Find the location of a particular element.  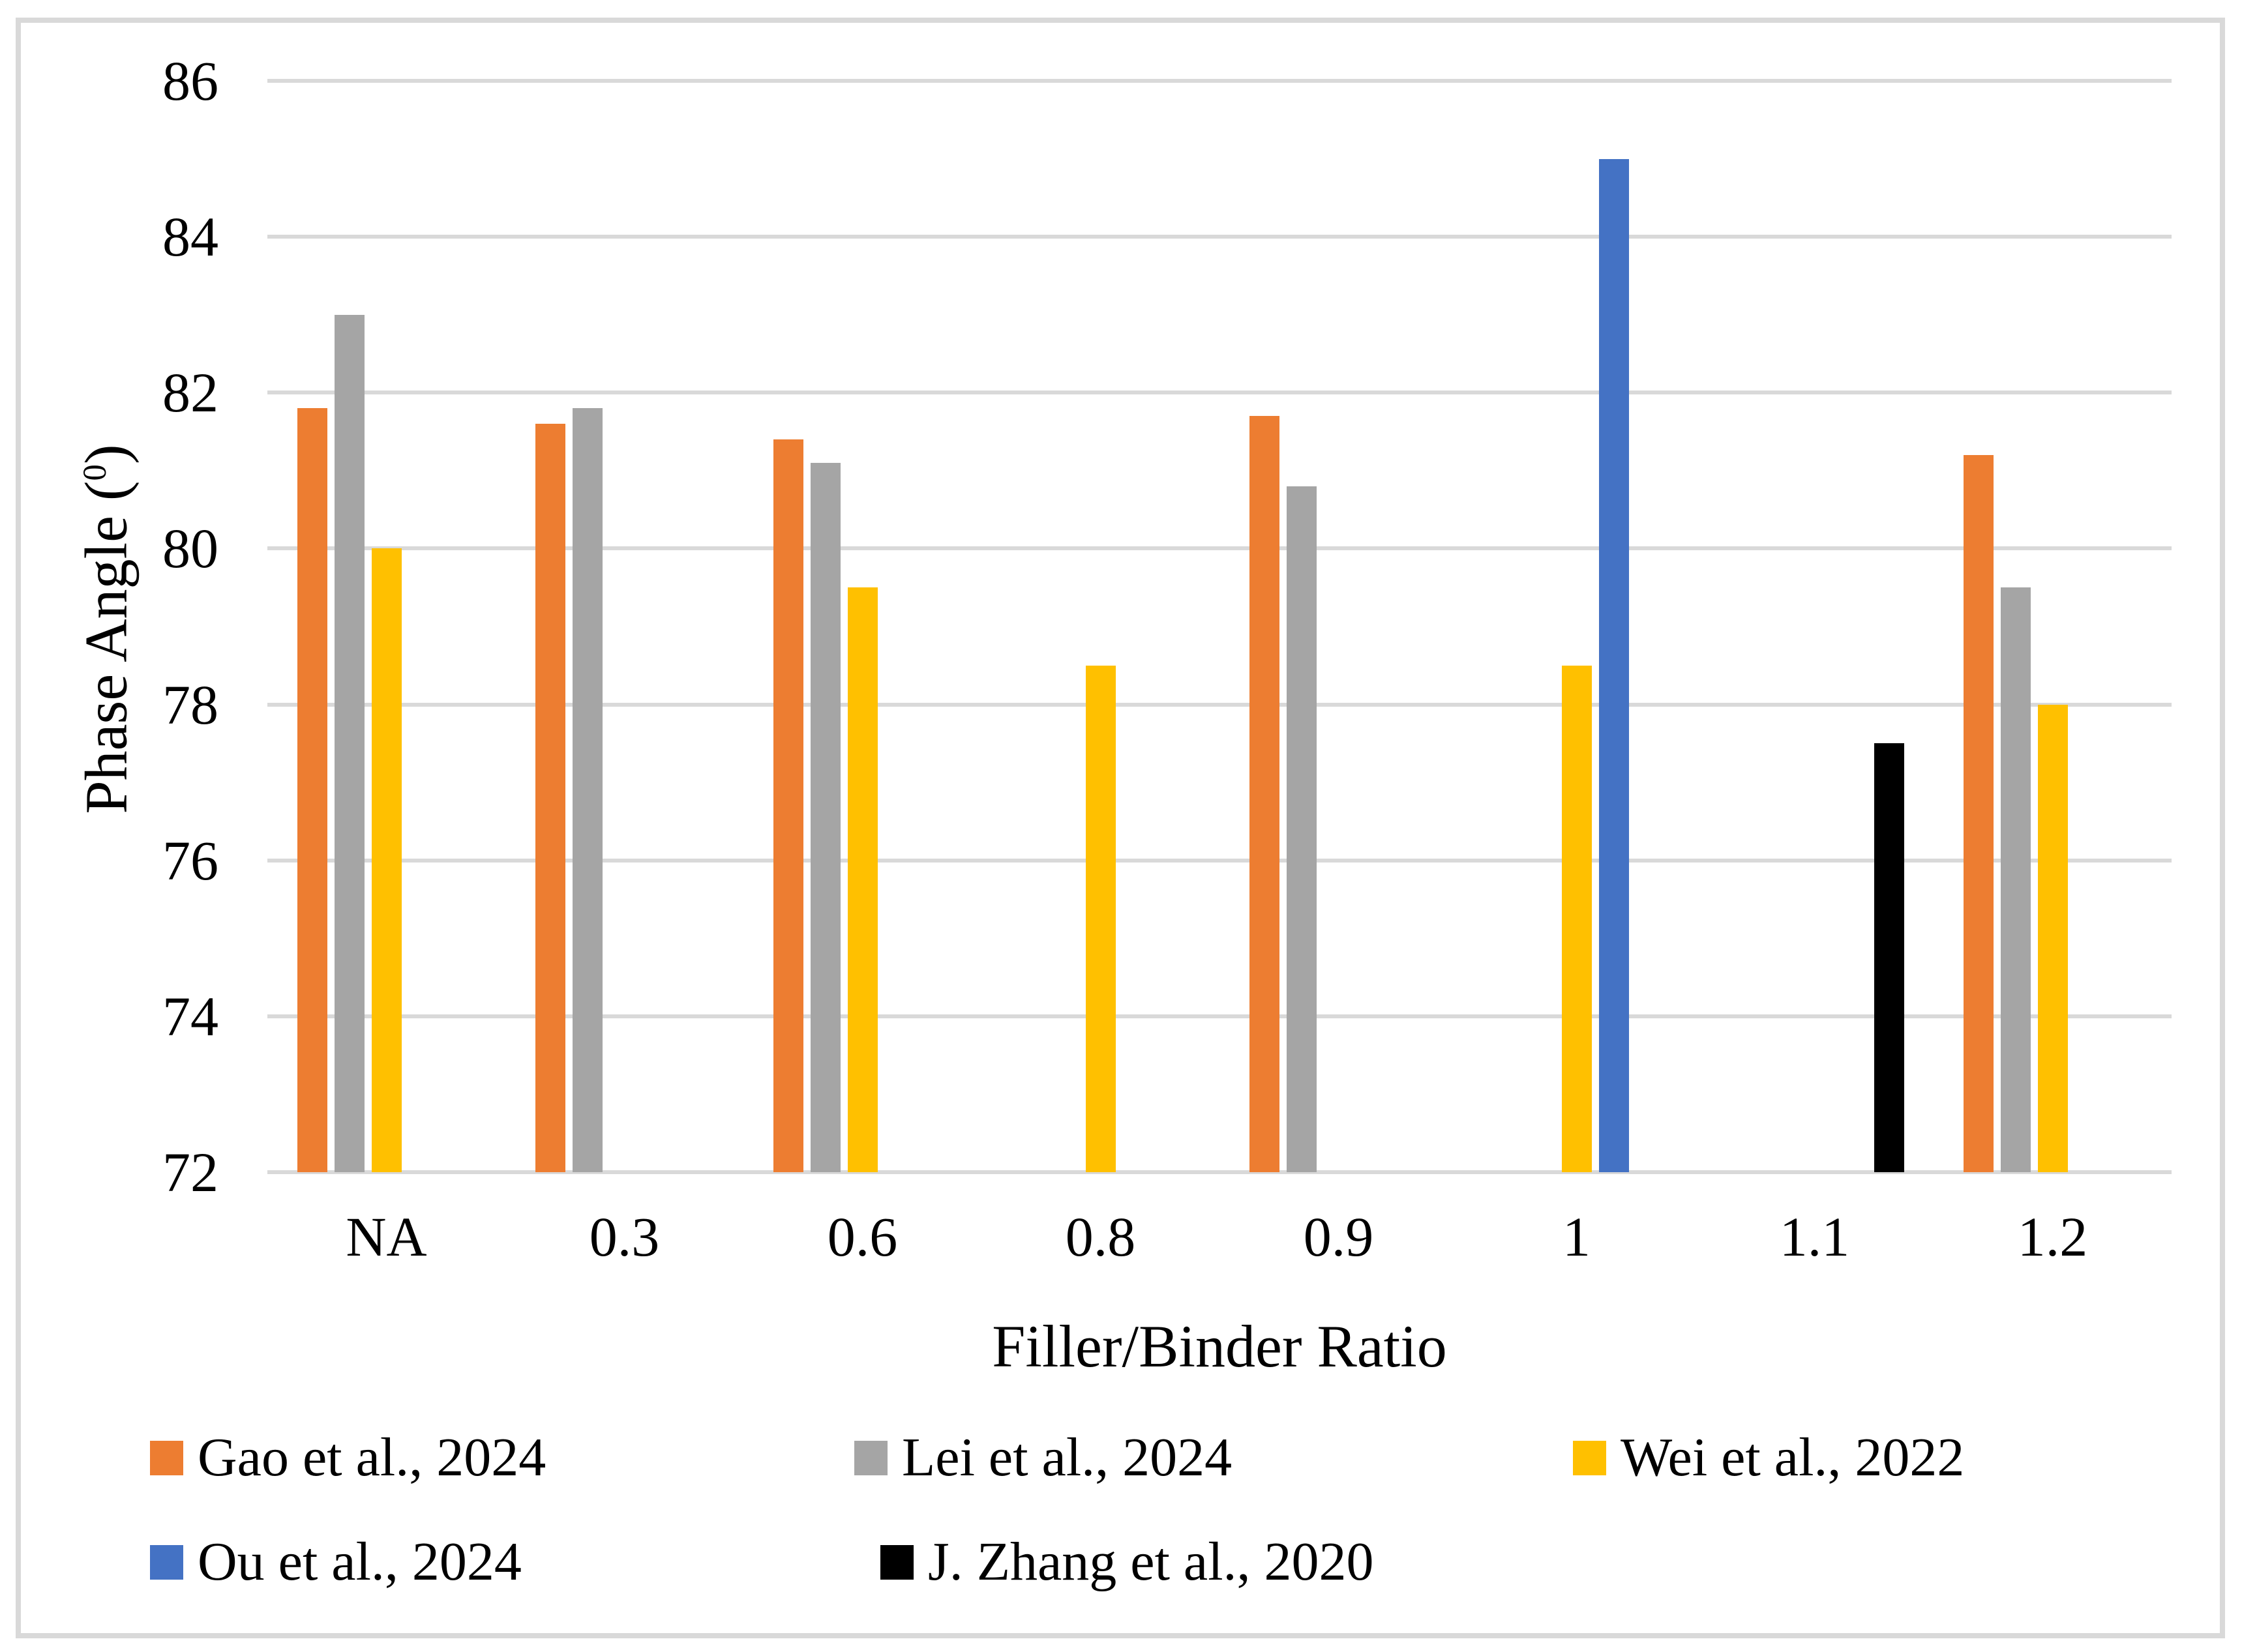

bar-Lei-0.6 is located at coordinates (825, 817).